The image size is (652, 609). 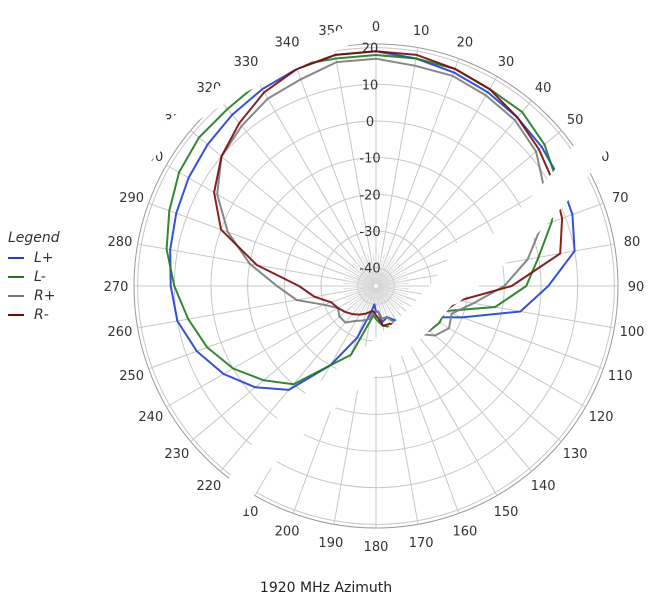 What do you see at coordinates (632, 332) in the screenshot?
I see `angle-tick-label: 100` at bounding box center [632, 332].